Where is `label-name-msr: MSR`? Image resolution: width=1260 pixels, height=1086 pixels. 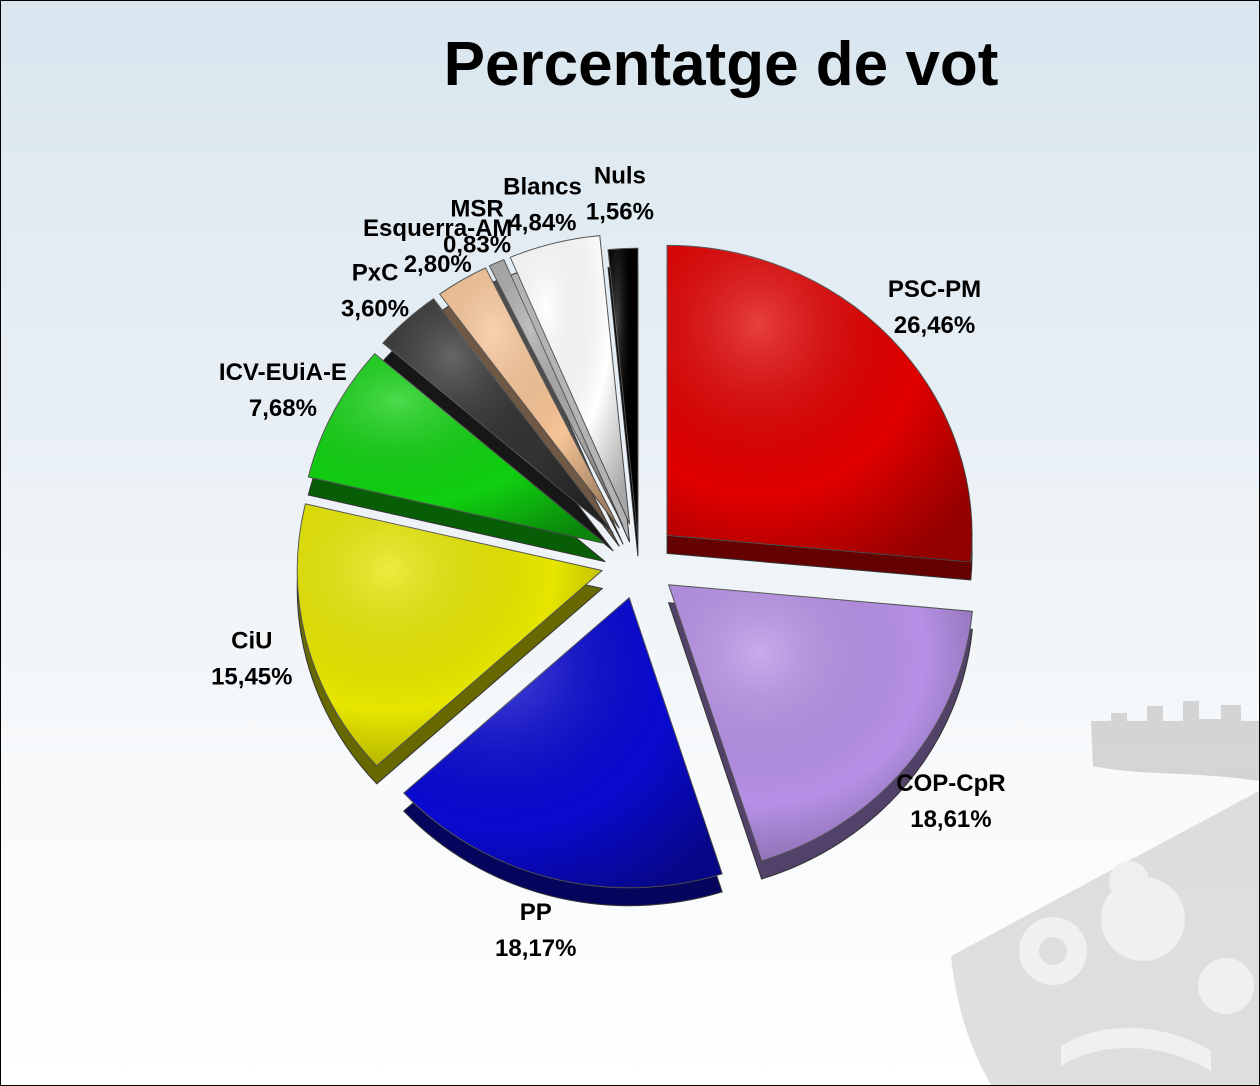
label-name-msr: MSR is located at coordinates (476, 208).